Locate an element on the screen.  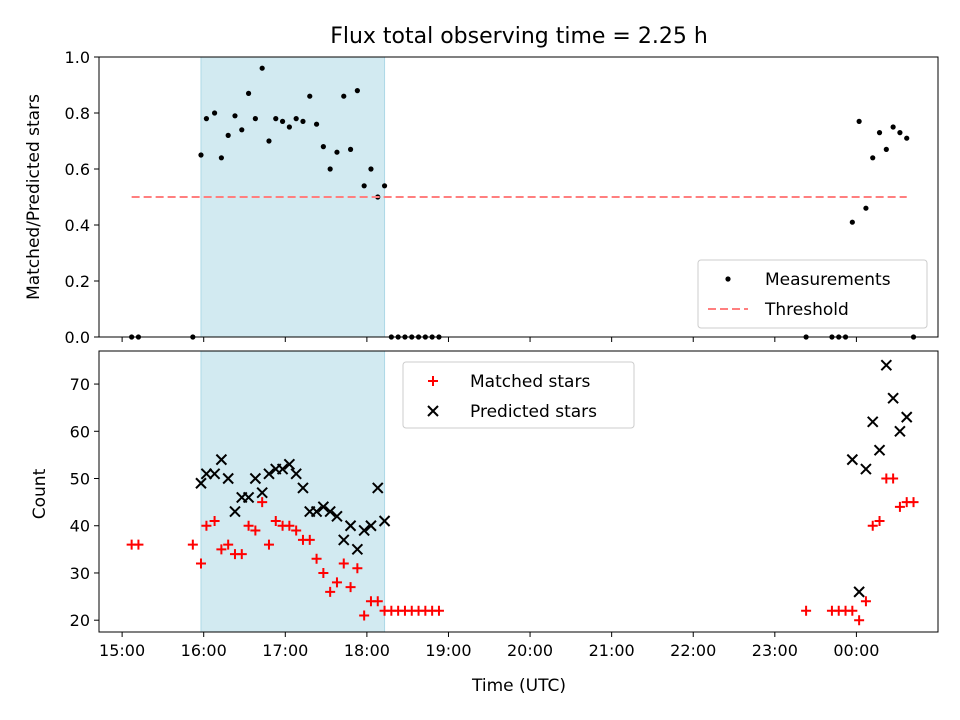
x-tick-label: 23:00 is located at coordinates (775, 650).